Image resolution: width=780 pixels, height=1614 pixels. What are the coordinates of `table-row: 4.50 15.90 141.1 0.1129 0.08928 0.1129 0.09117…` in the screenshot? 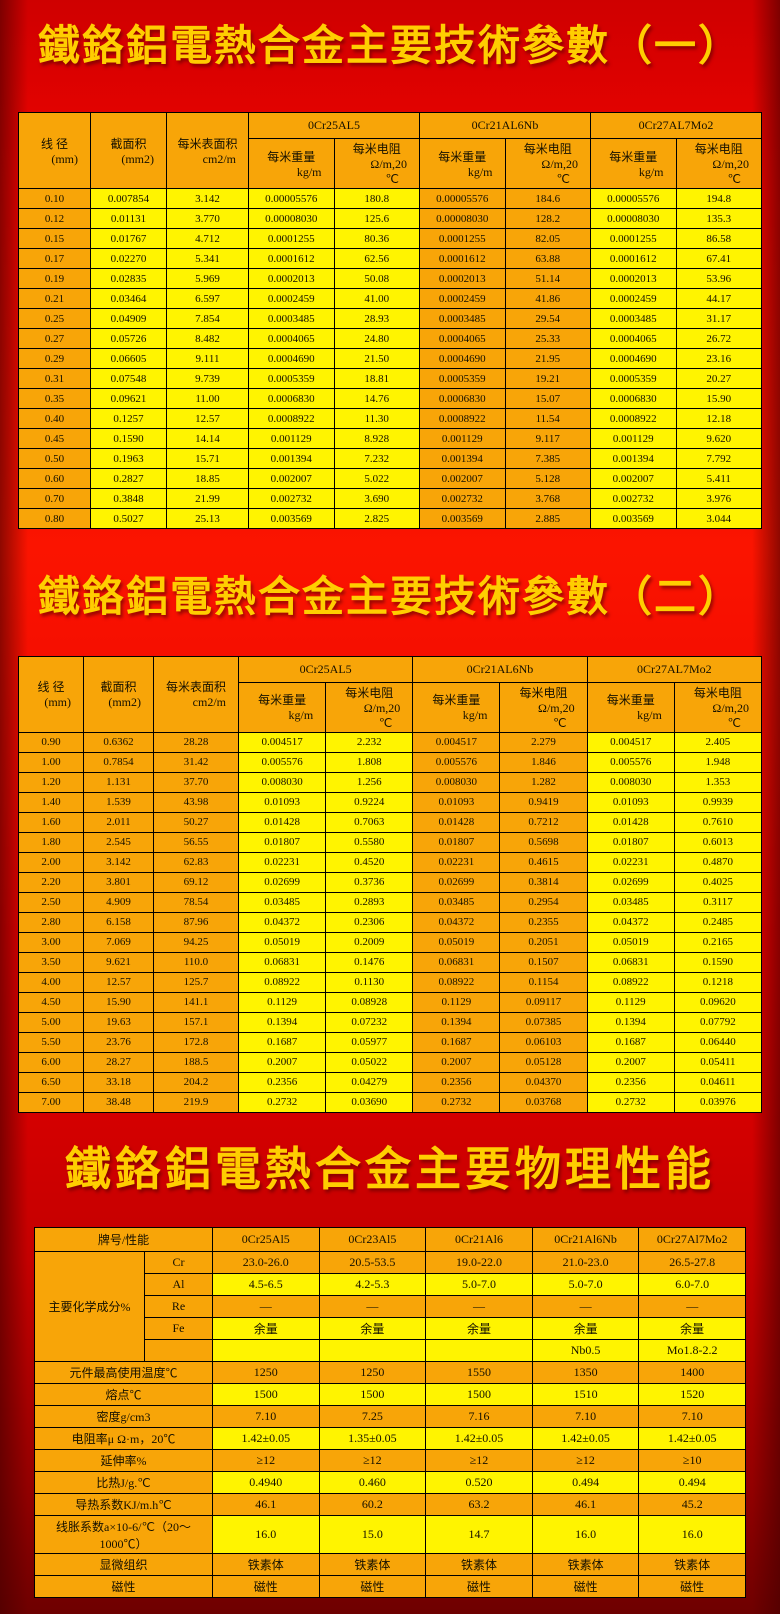 It's located at (390, 1002).